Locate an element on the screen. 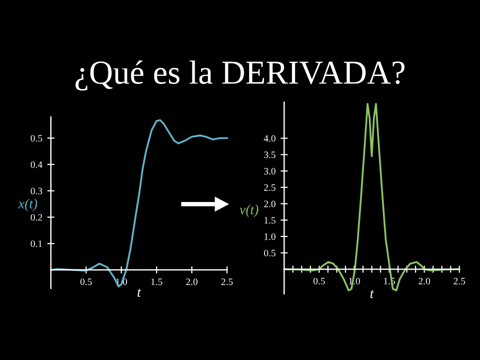 This screenshot has height=360, width=480. y-tick-label: 1.5 is located at coordinates (270, 220).